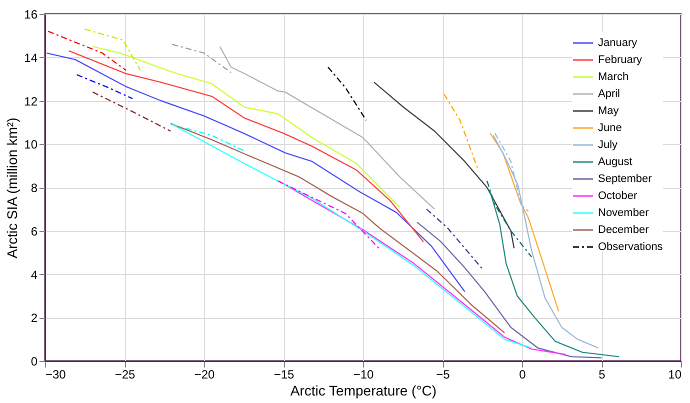 The width and height of the screenshot is (690, 403). What do you see at coordinates (610, 128) in the screenshot?
I see `legend-label: June` at bounding box center [610, 128].